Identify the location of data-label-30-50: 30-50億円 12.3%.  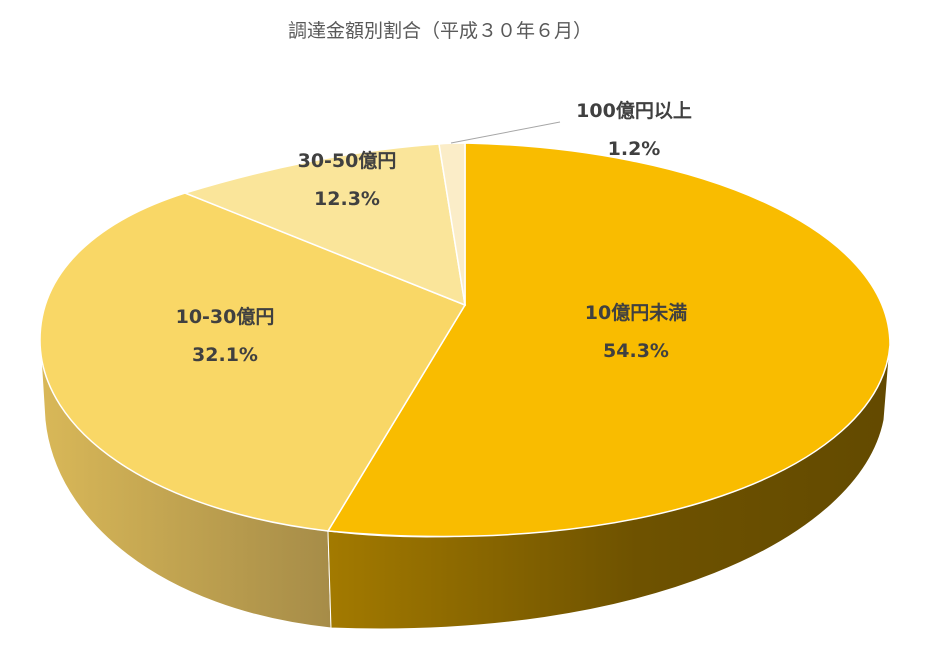
(347, 180).